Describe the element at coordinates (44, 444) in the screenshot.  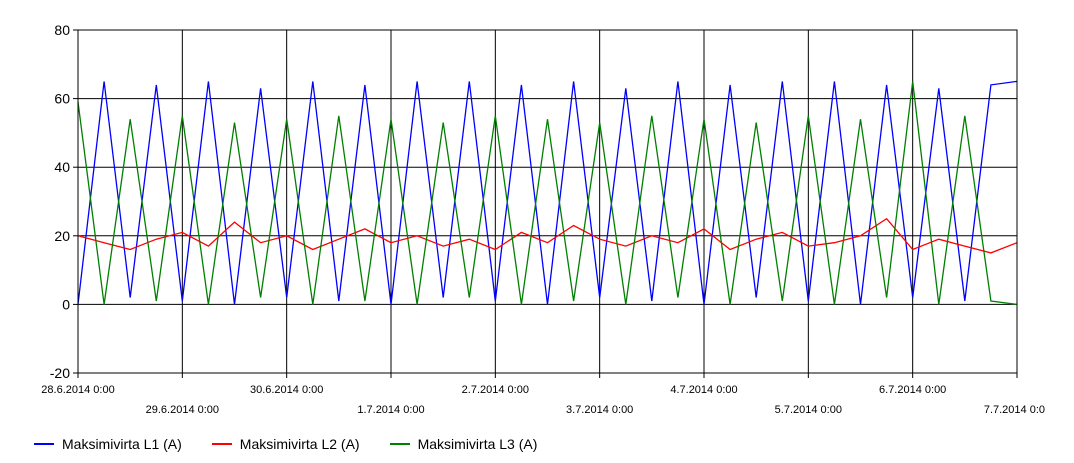
I see `legend-swatch-l1` at that location.